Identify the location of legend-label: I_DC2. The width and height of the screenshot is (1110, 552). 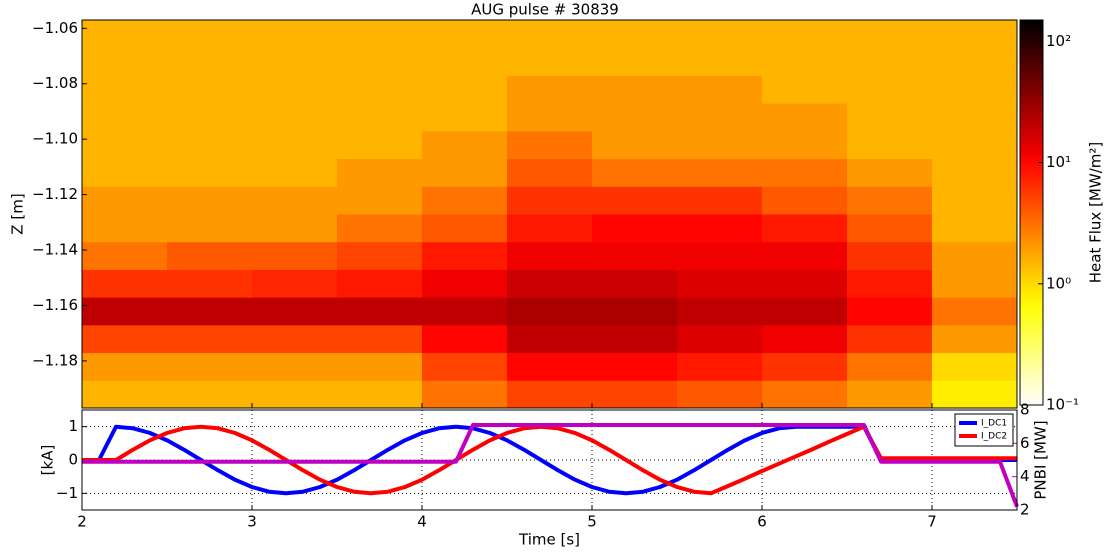
(994, 437).